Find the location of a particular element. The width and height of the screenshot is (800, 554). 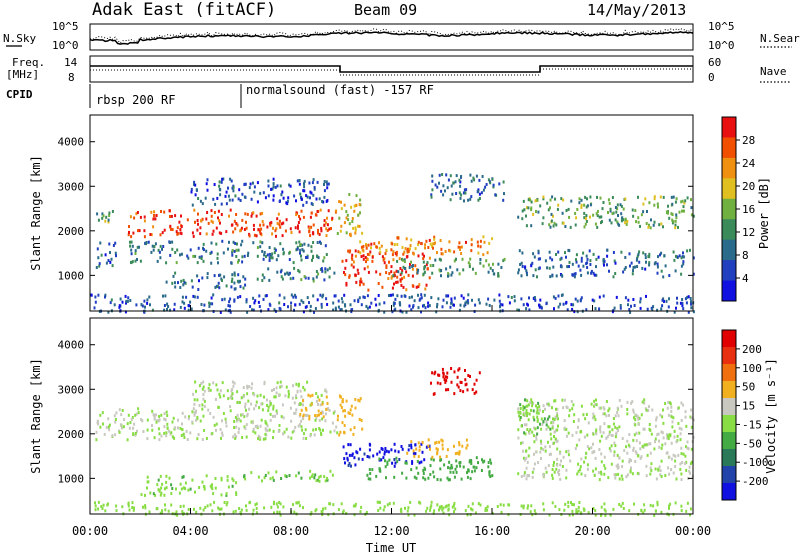

colorbar-tick-label: -15 is located at coordinates (752, 424).